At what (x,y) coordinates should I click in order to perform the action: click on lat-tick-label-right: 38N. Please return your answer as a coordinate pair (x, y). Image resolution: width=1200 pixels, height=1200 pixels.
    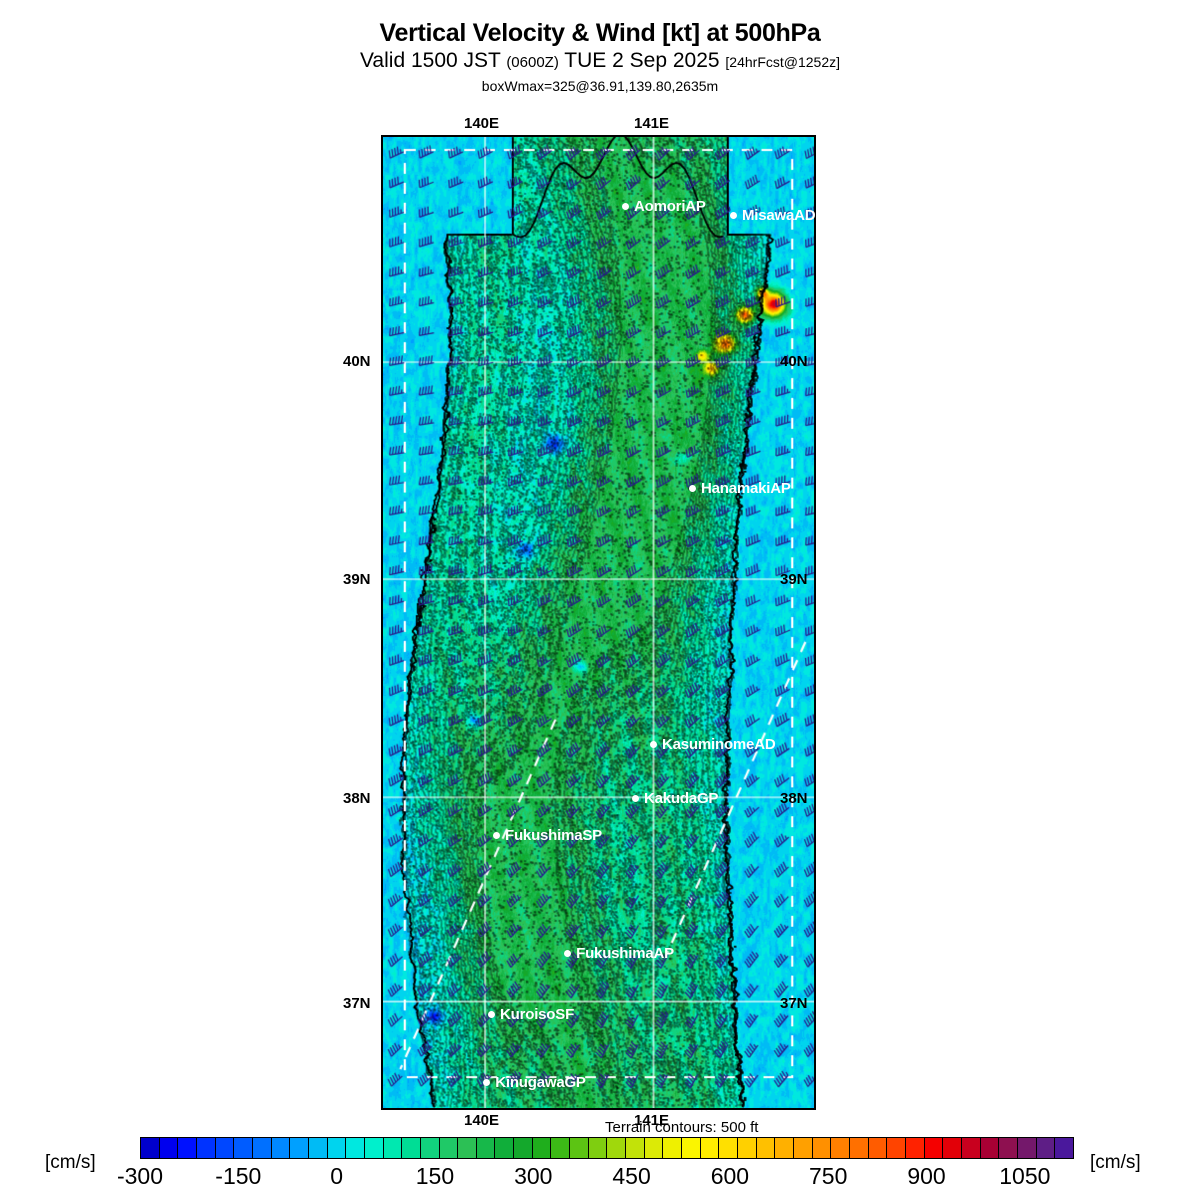
    Looking at the image, I should click on (794, 798).